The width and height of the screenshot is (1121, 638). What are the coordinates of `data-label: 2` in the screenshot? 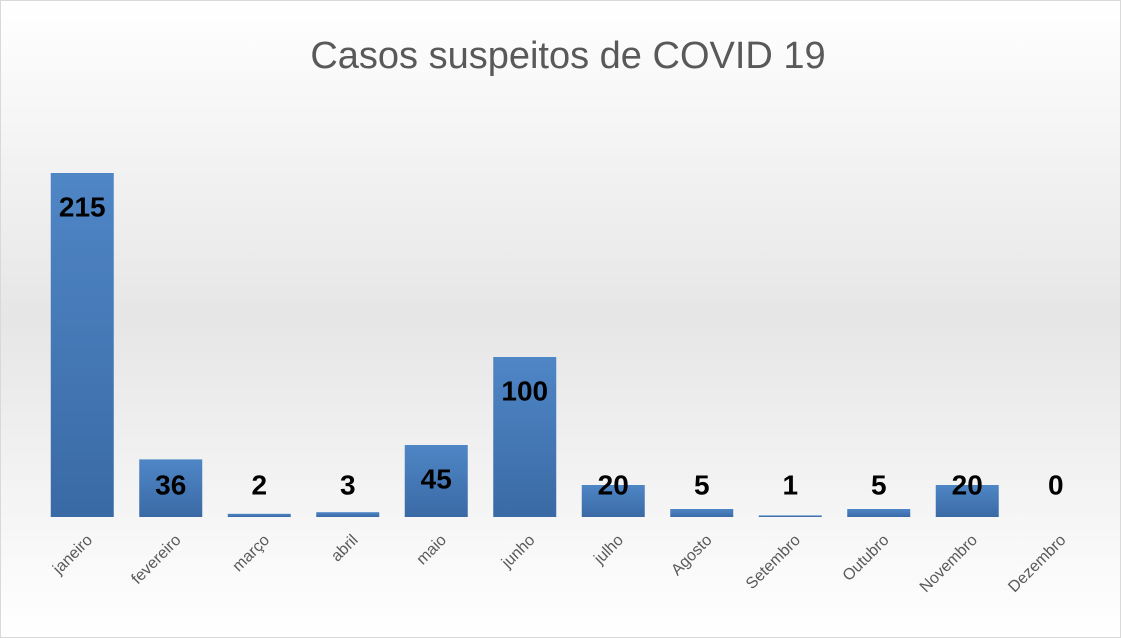 It's located at (259, 484).